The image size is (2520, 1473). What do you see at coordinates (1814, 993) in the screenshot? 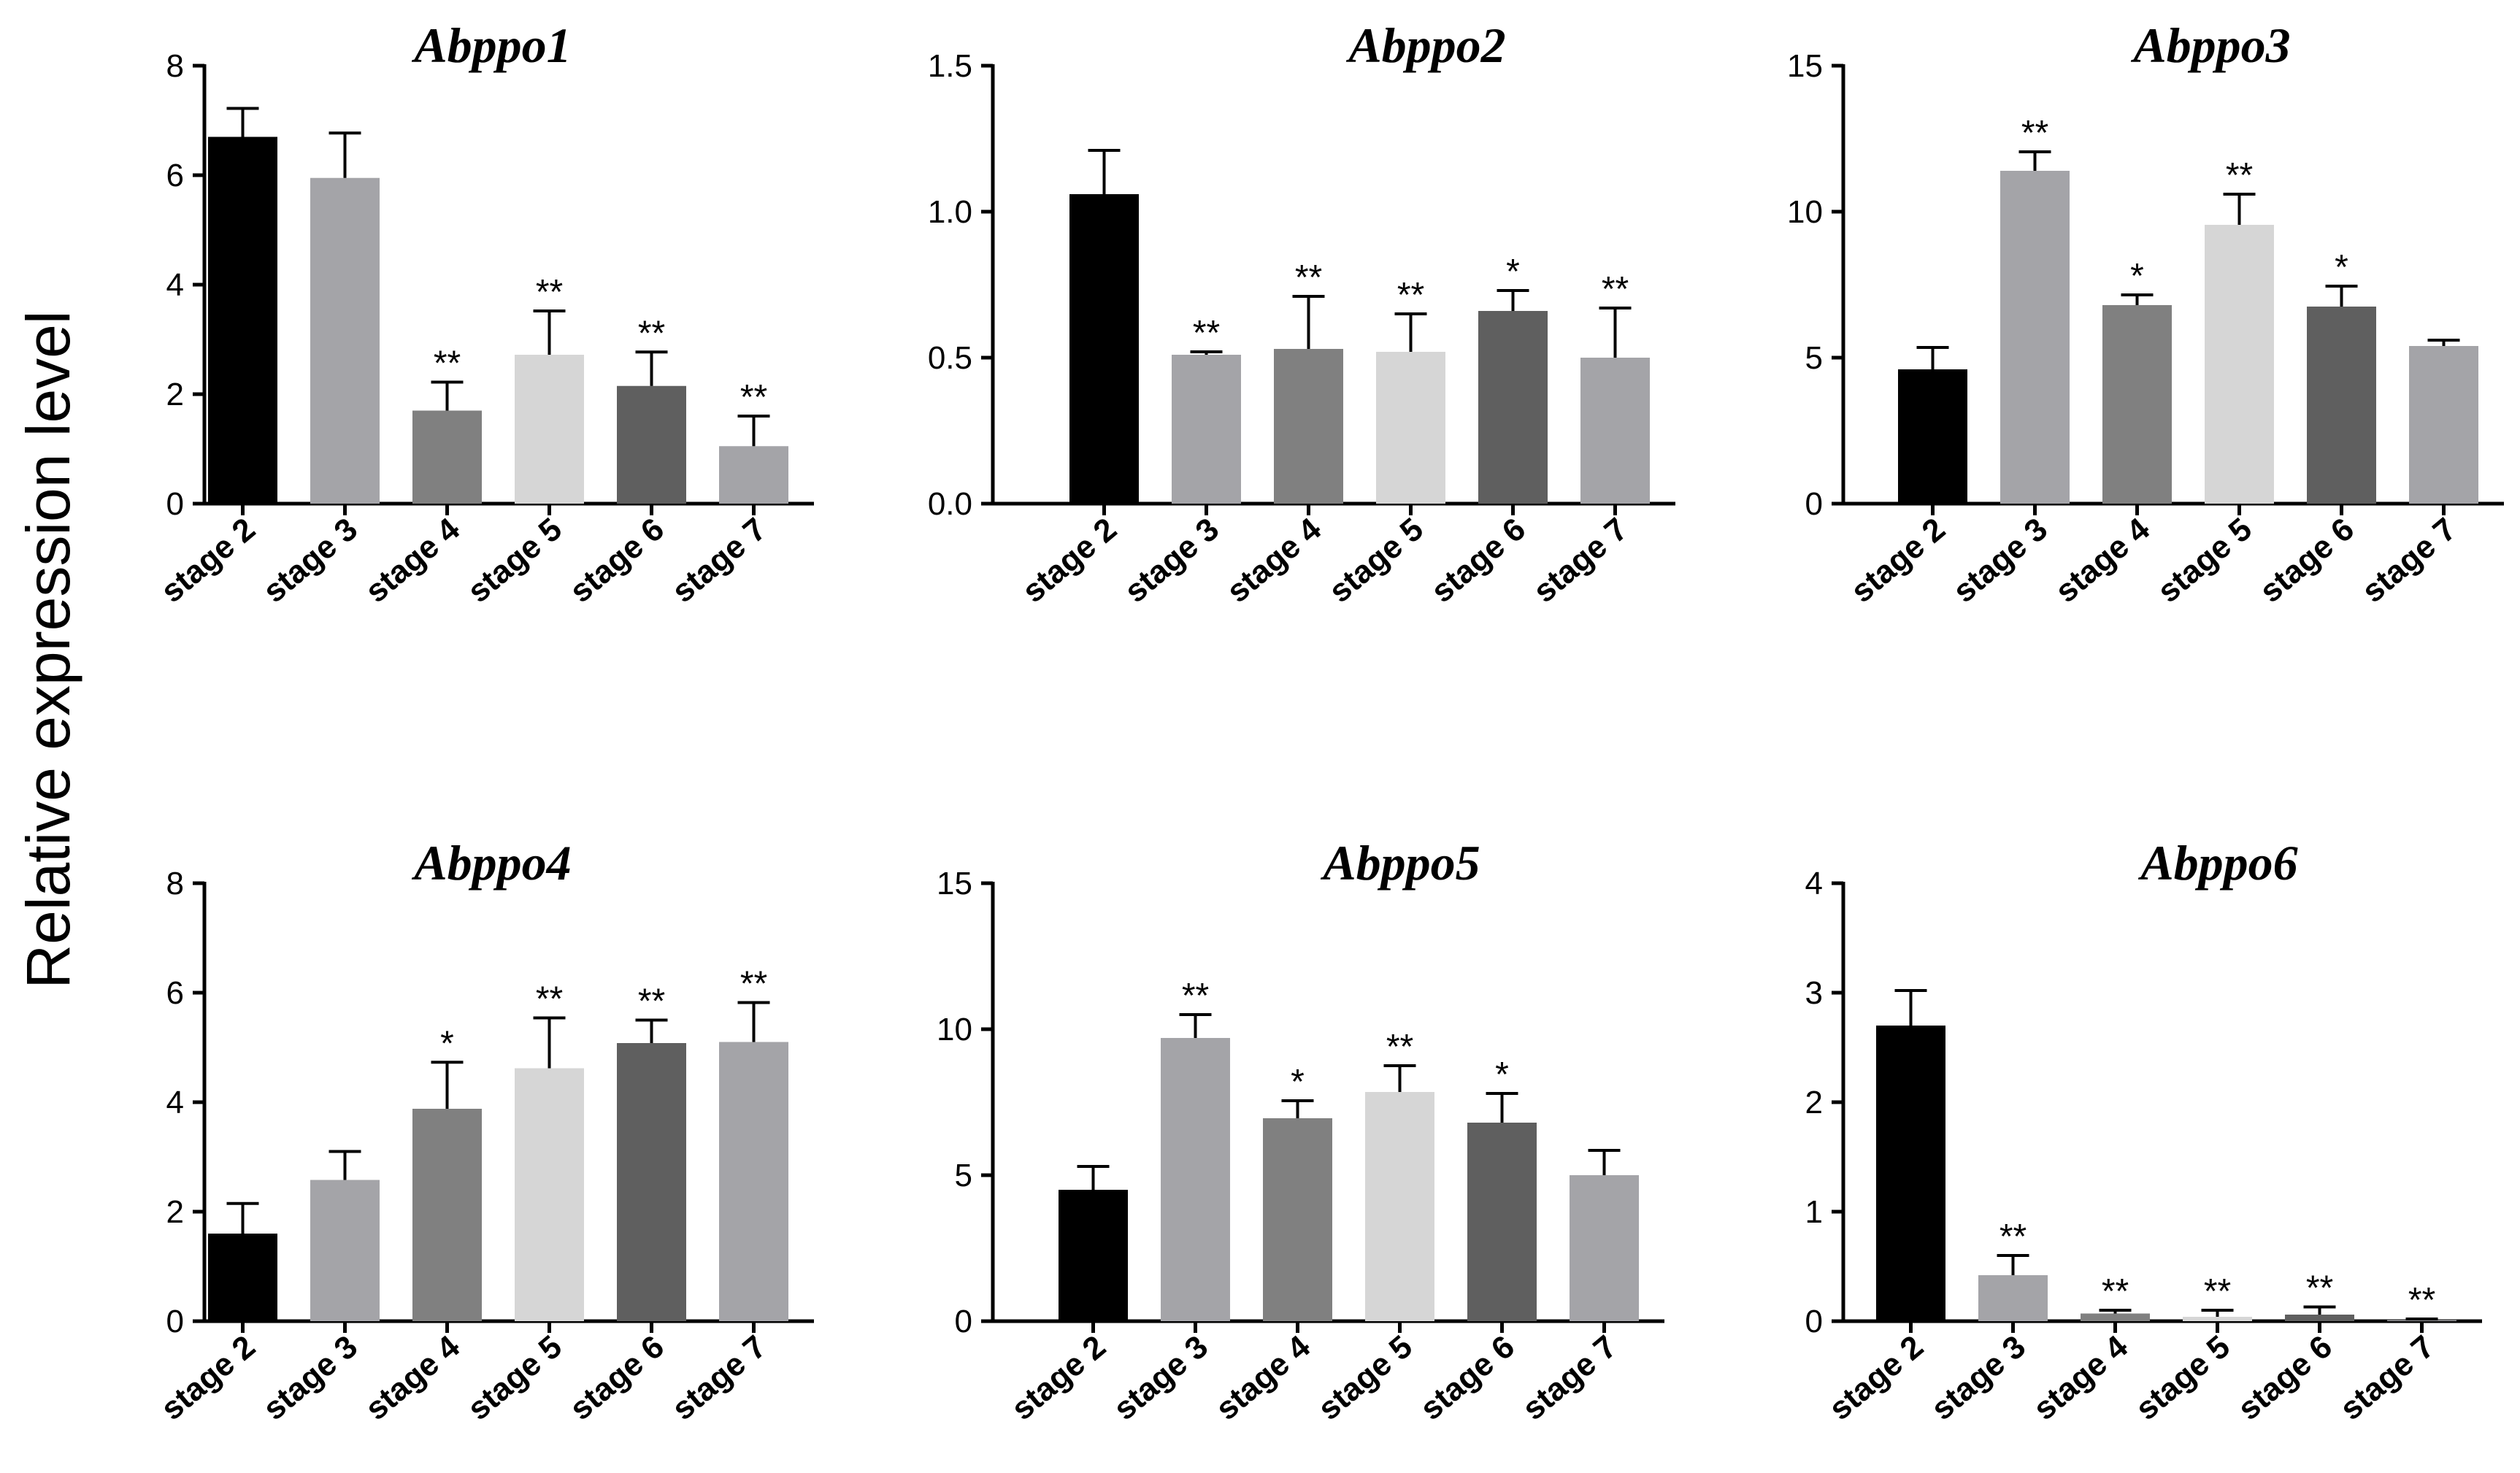
I see `y-tick-label: 3` at bounding box center [1814, 993].